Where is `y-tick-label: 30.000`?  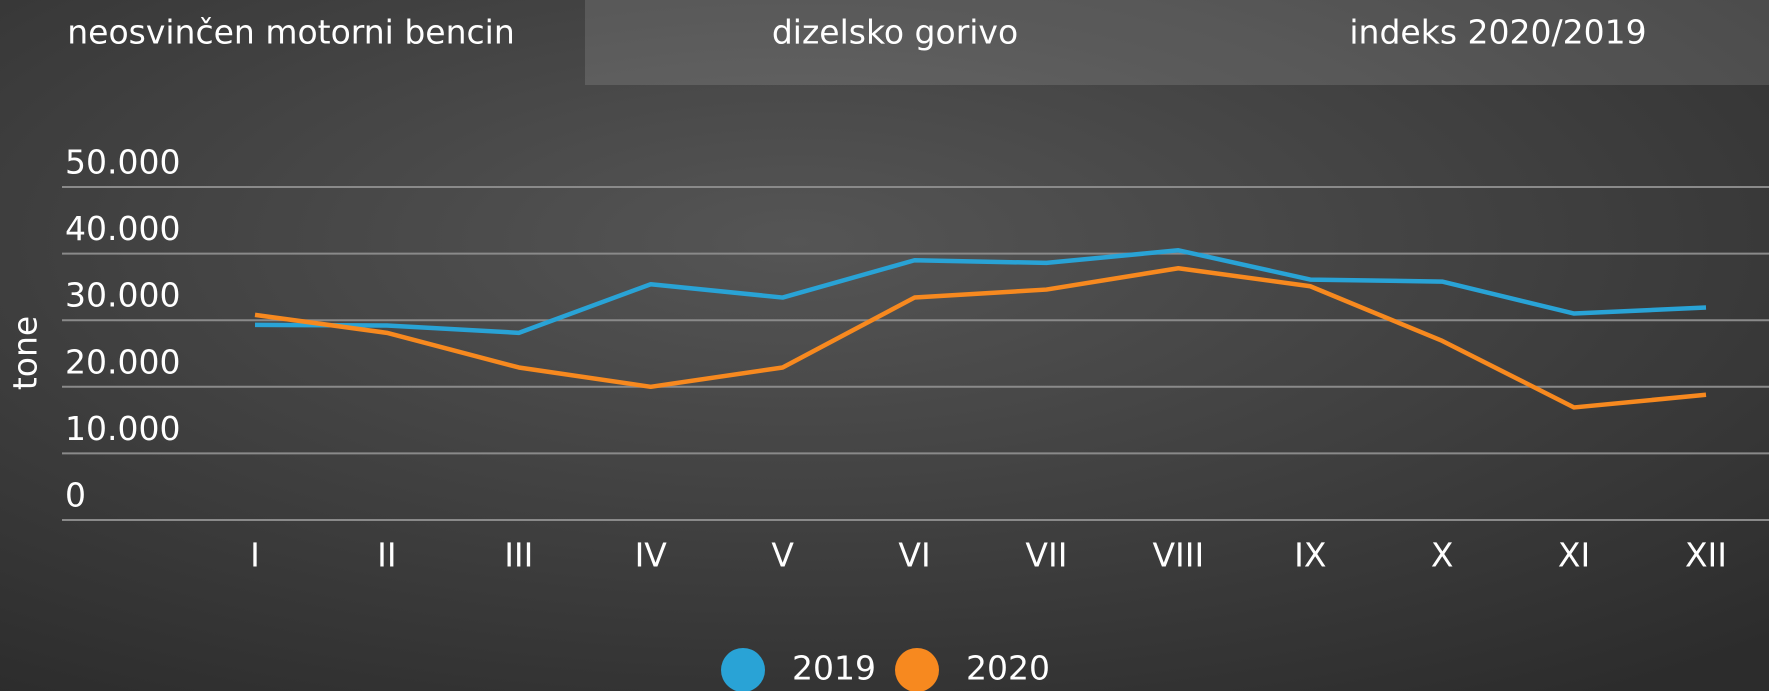 y-tick-label: 30.000 is located at coordinates (122, 295).